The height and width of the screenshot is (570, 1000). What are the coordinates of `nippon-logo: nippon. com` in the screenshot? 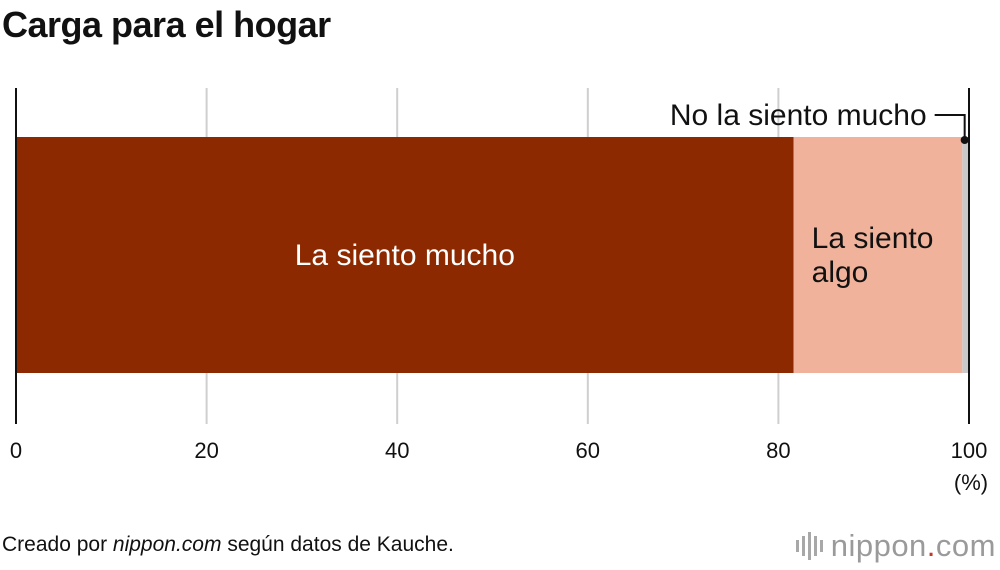 It's located at (895, 546).